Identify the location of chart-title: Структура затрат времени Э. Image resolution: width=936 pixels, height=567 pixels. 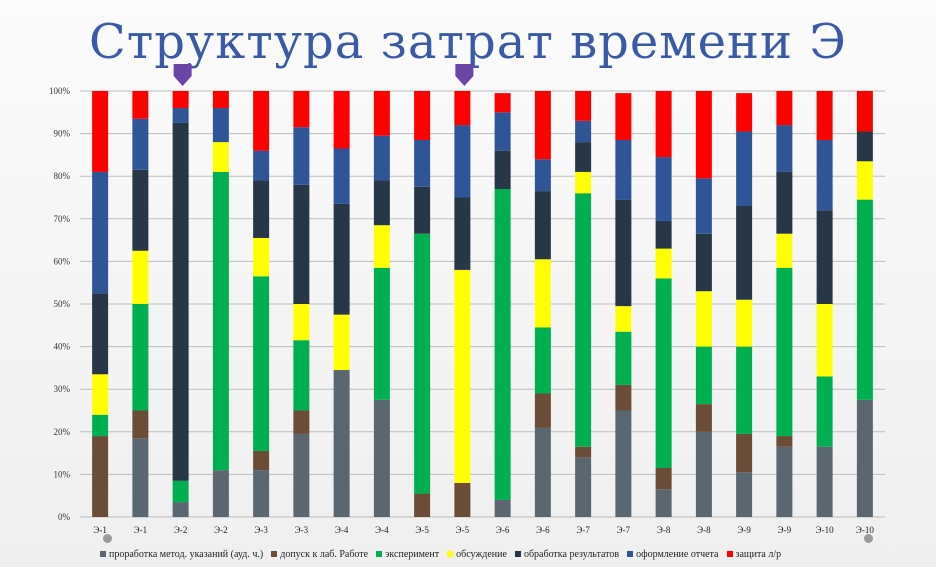
(468, 42).